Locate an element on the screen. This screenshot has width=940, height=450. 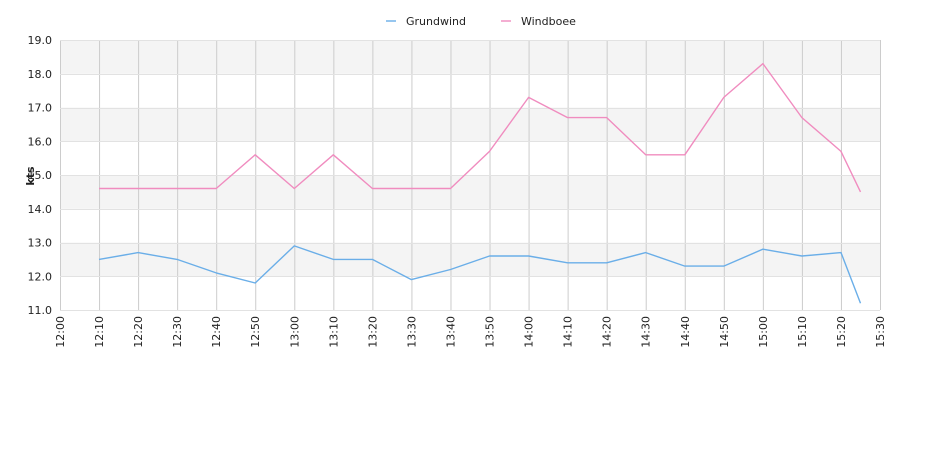
x-tick-label: 14:00 is located at coordinates (529, 332).